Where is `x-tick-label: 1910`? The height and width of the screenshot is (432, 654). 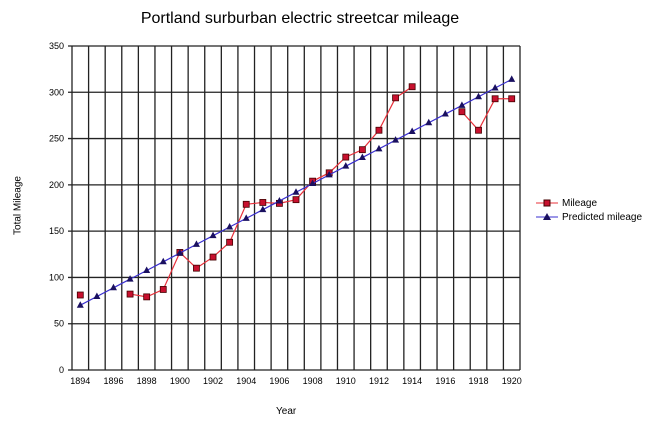
x-tick-label: 1910 is located at coordinates (346, 381).